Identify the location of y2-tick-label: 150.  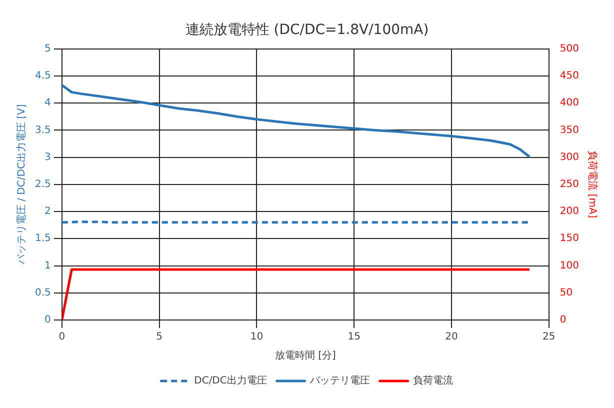
(570, 238).